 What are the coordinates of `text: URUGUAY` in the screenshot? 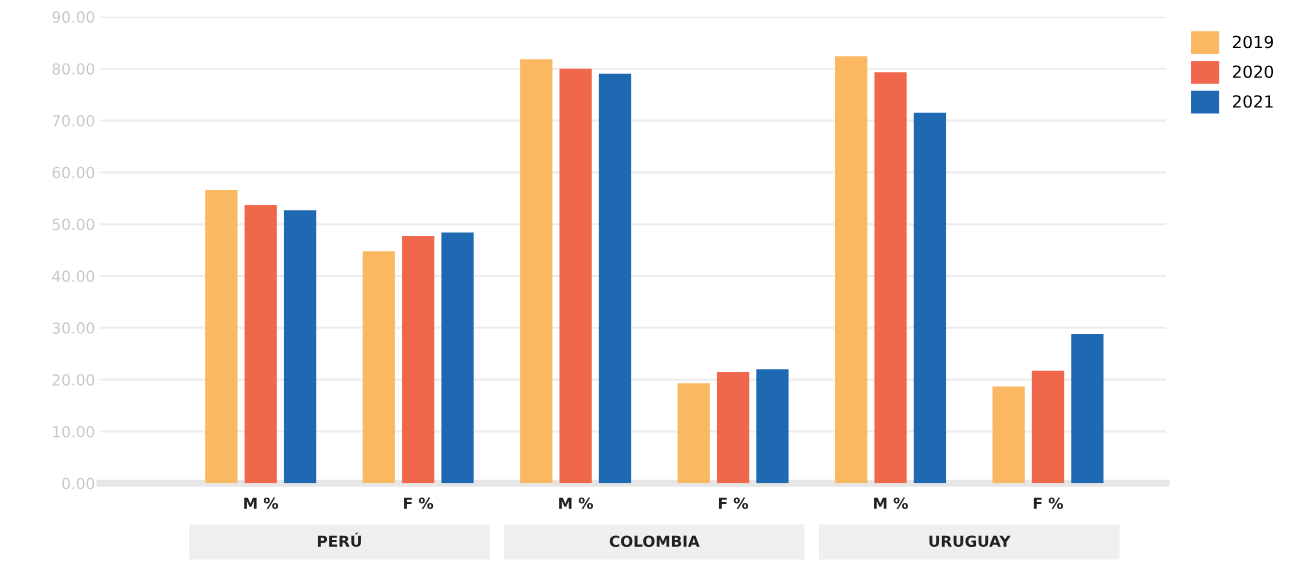 It's located at (970, 541).